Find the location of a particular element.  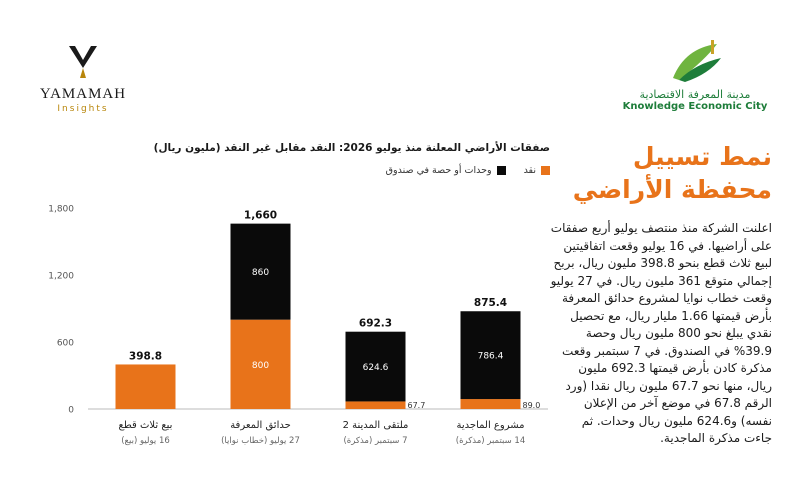

y-tick-label: 1,200 is located at coordinates (61, 277).